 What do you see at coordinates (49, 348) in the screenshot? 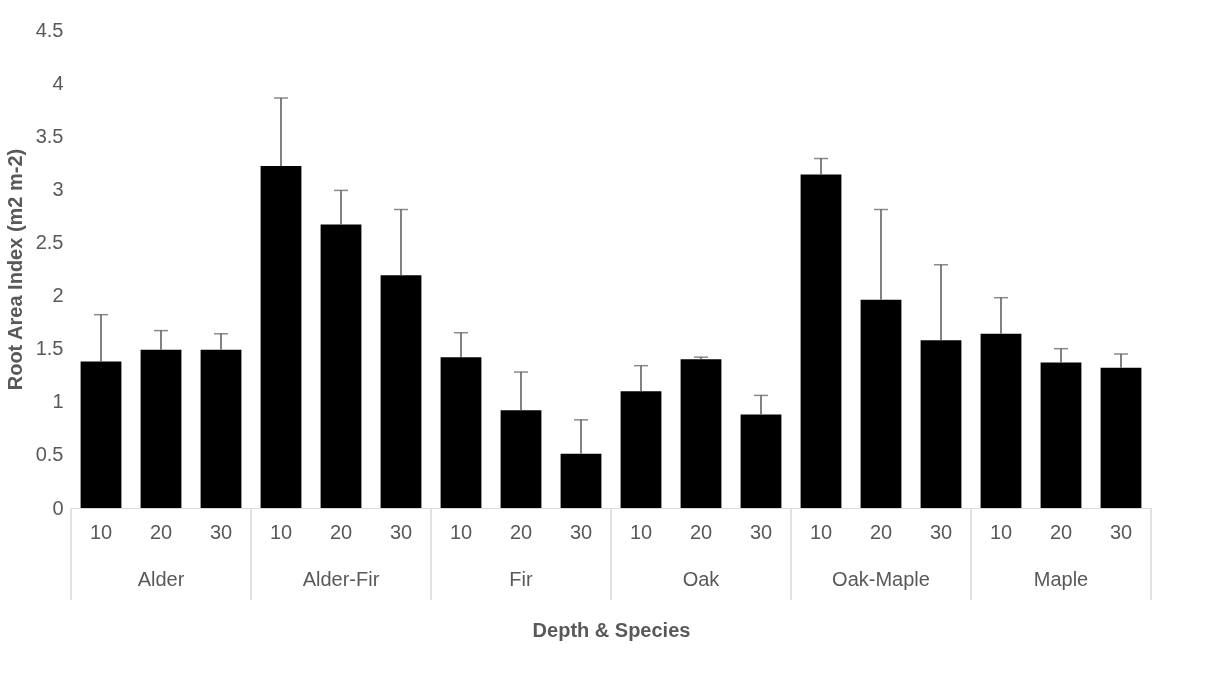
I see `y-tick-label: 1.5` at bounding box center [49, 348].